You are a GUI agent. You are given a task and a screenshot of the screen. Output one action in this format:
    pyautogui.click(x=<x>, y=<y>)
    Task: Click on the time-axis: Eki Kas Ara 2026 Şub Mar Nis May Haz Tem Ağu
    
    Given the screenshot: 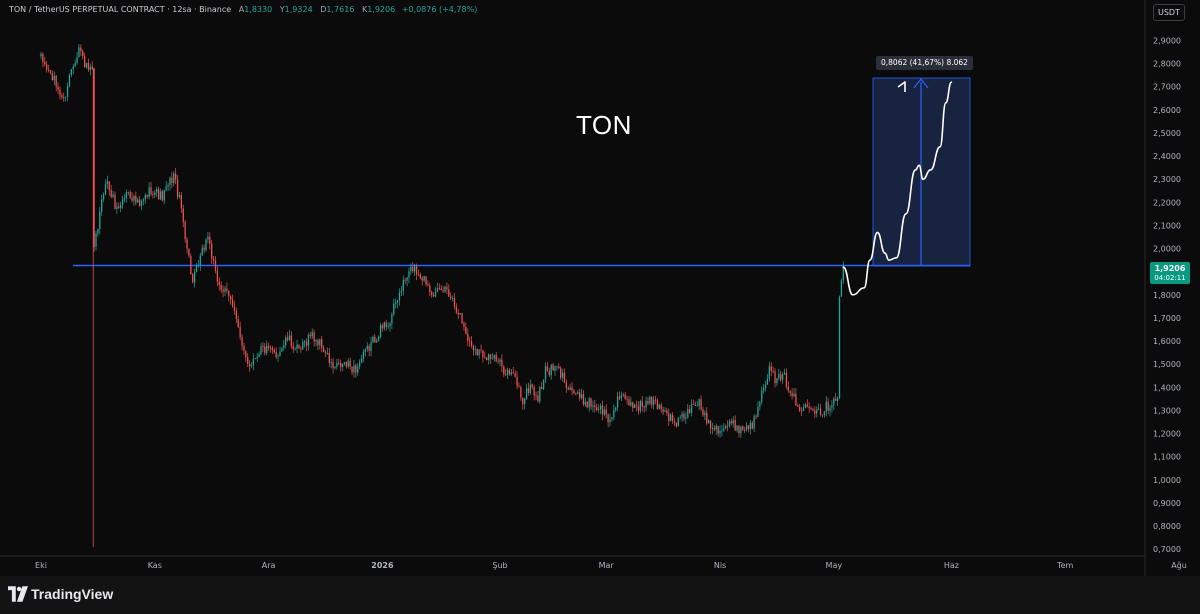 What is the action you would take?
    pyautogui.click(x=611, y=565)
    